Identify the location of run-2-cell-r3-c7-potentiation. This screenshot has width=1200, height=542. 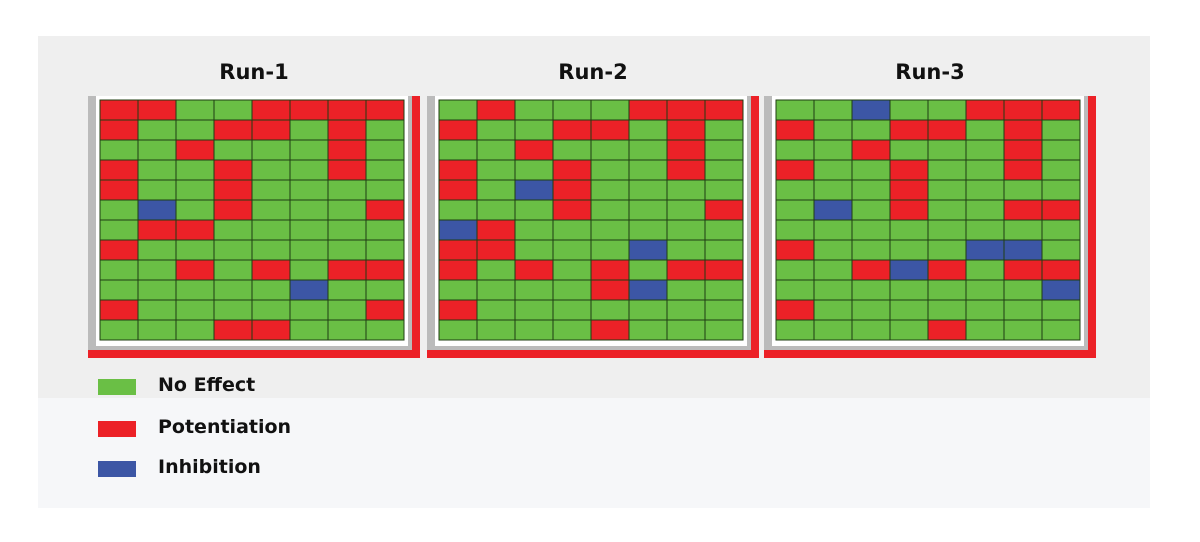
(686, 150).